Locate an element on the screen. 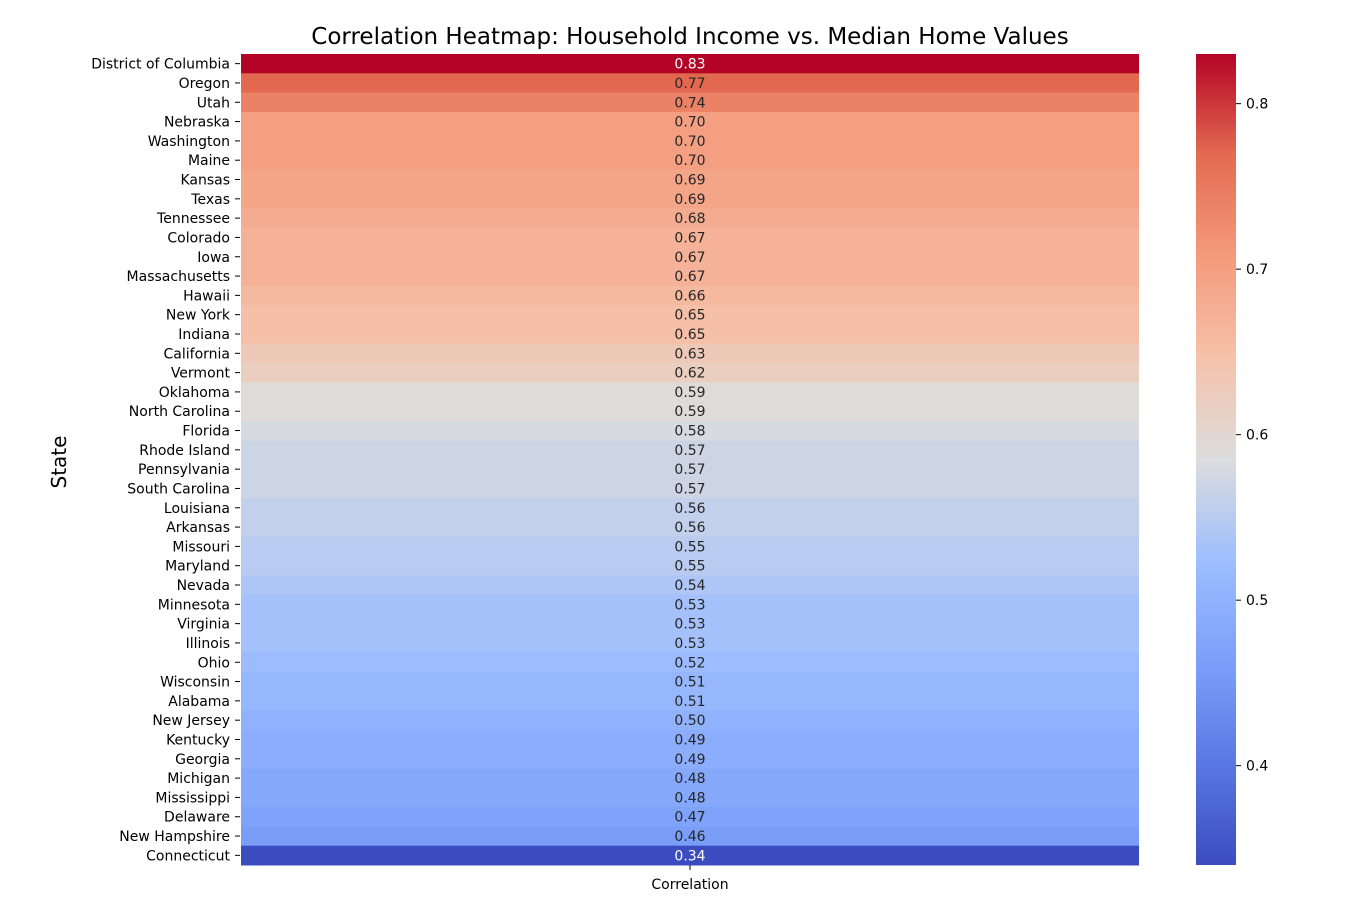 Image resolution: width=1364 pixels, height=909 pixels. row-tick-label: Missouri is located at coordinates (201, 547).